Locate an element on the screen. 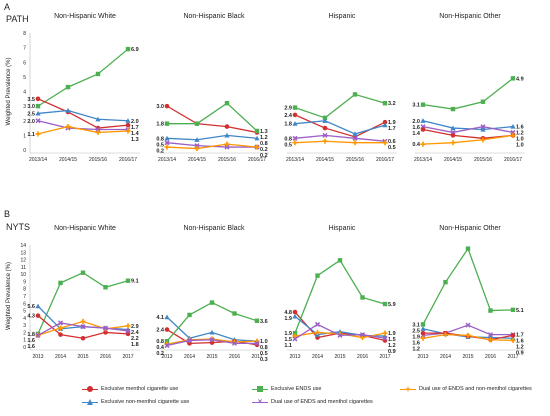 The image size is (550, 416). series-line-nonmenthol is located at coordinates (212, 137).